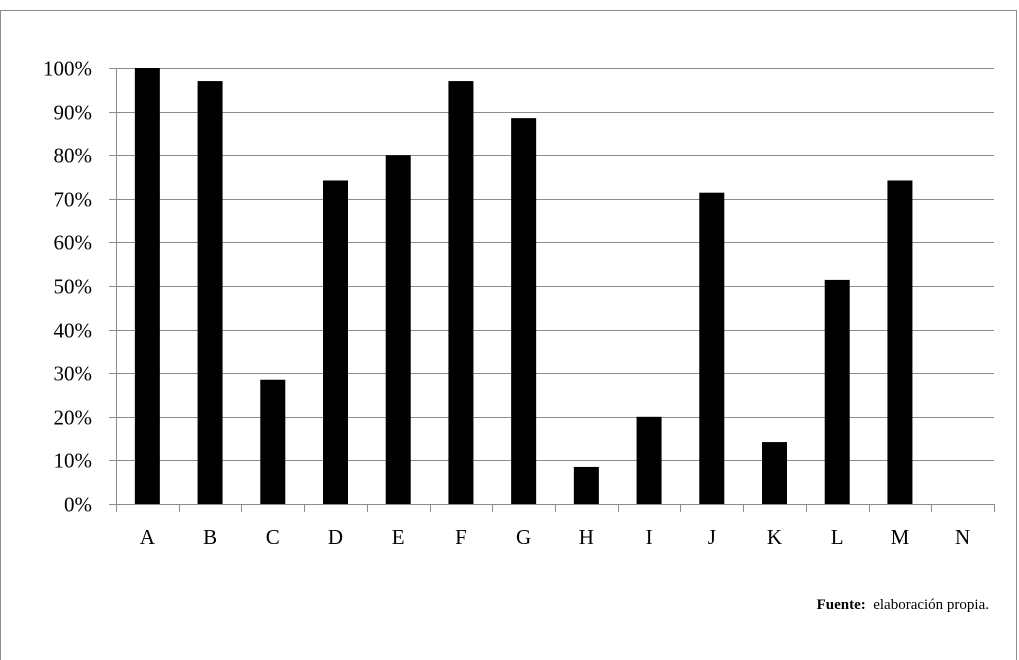 Image resolution: width=1019 pixels, height=660 pixels. Describe the element at coordinates (73, 287) in the screenshot. I see `y-tick-label: 50%` at that location.